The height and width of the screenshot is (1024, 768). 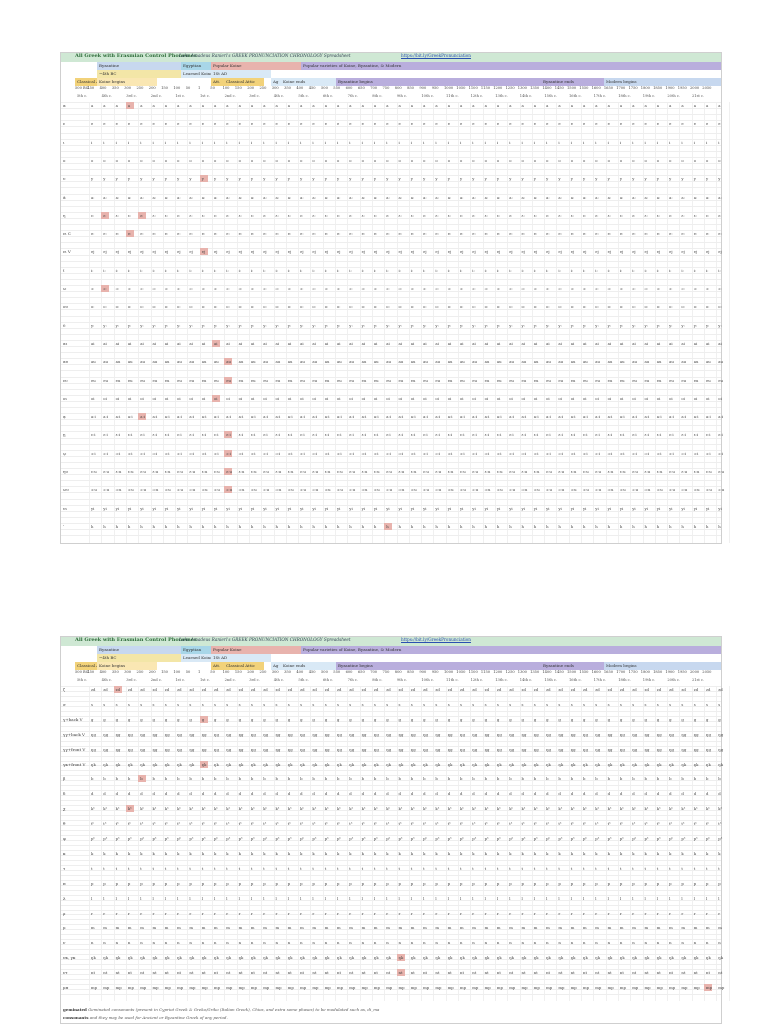 I want to click on phoneme-cell: i, so click(x=596, y=142).